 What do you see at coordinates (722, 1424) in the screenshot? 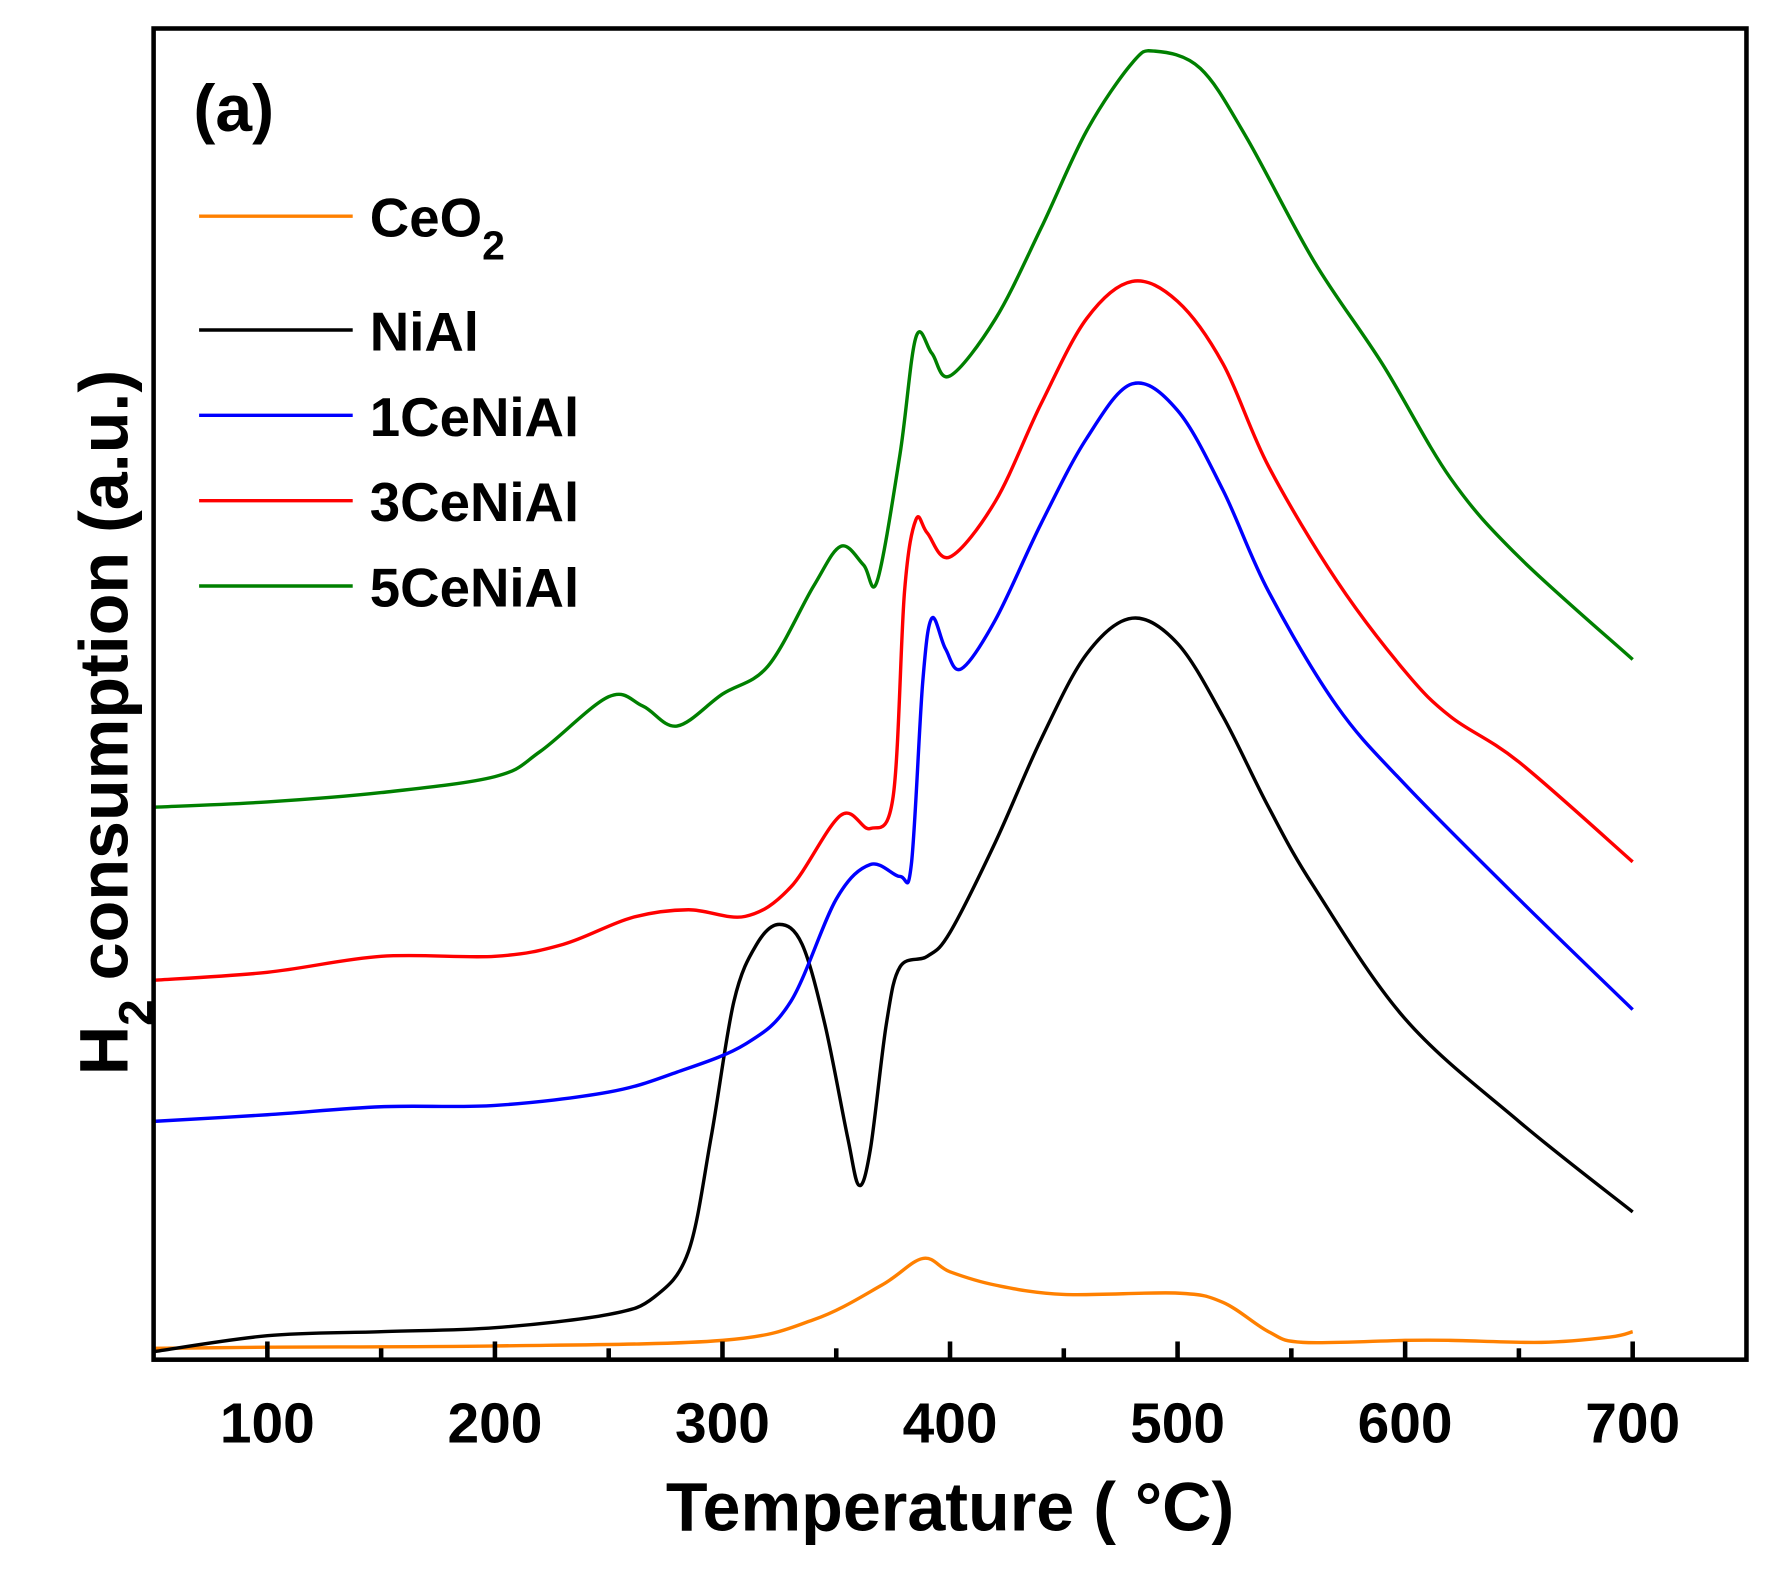
I see `x-tick-label: 300` at bounding box center [722, 1424].